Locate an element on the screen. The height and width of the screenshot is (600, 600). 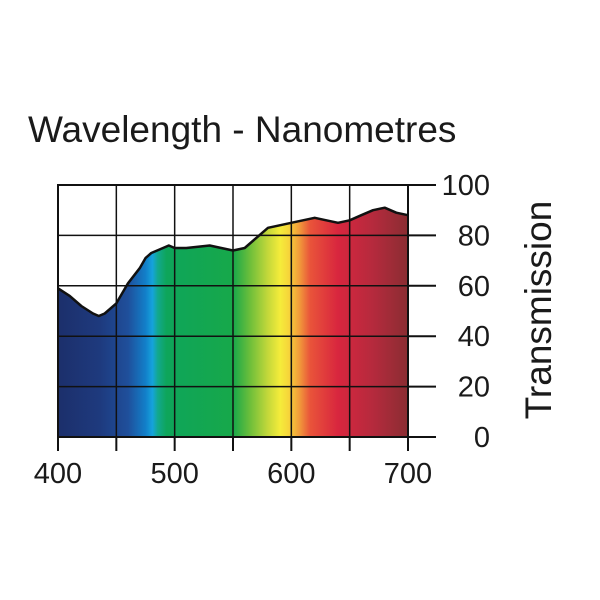
x-tick-labels: 400 500 600 700 is located at coordinates (233, 474).